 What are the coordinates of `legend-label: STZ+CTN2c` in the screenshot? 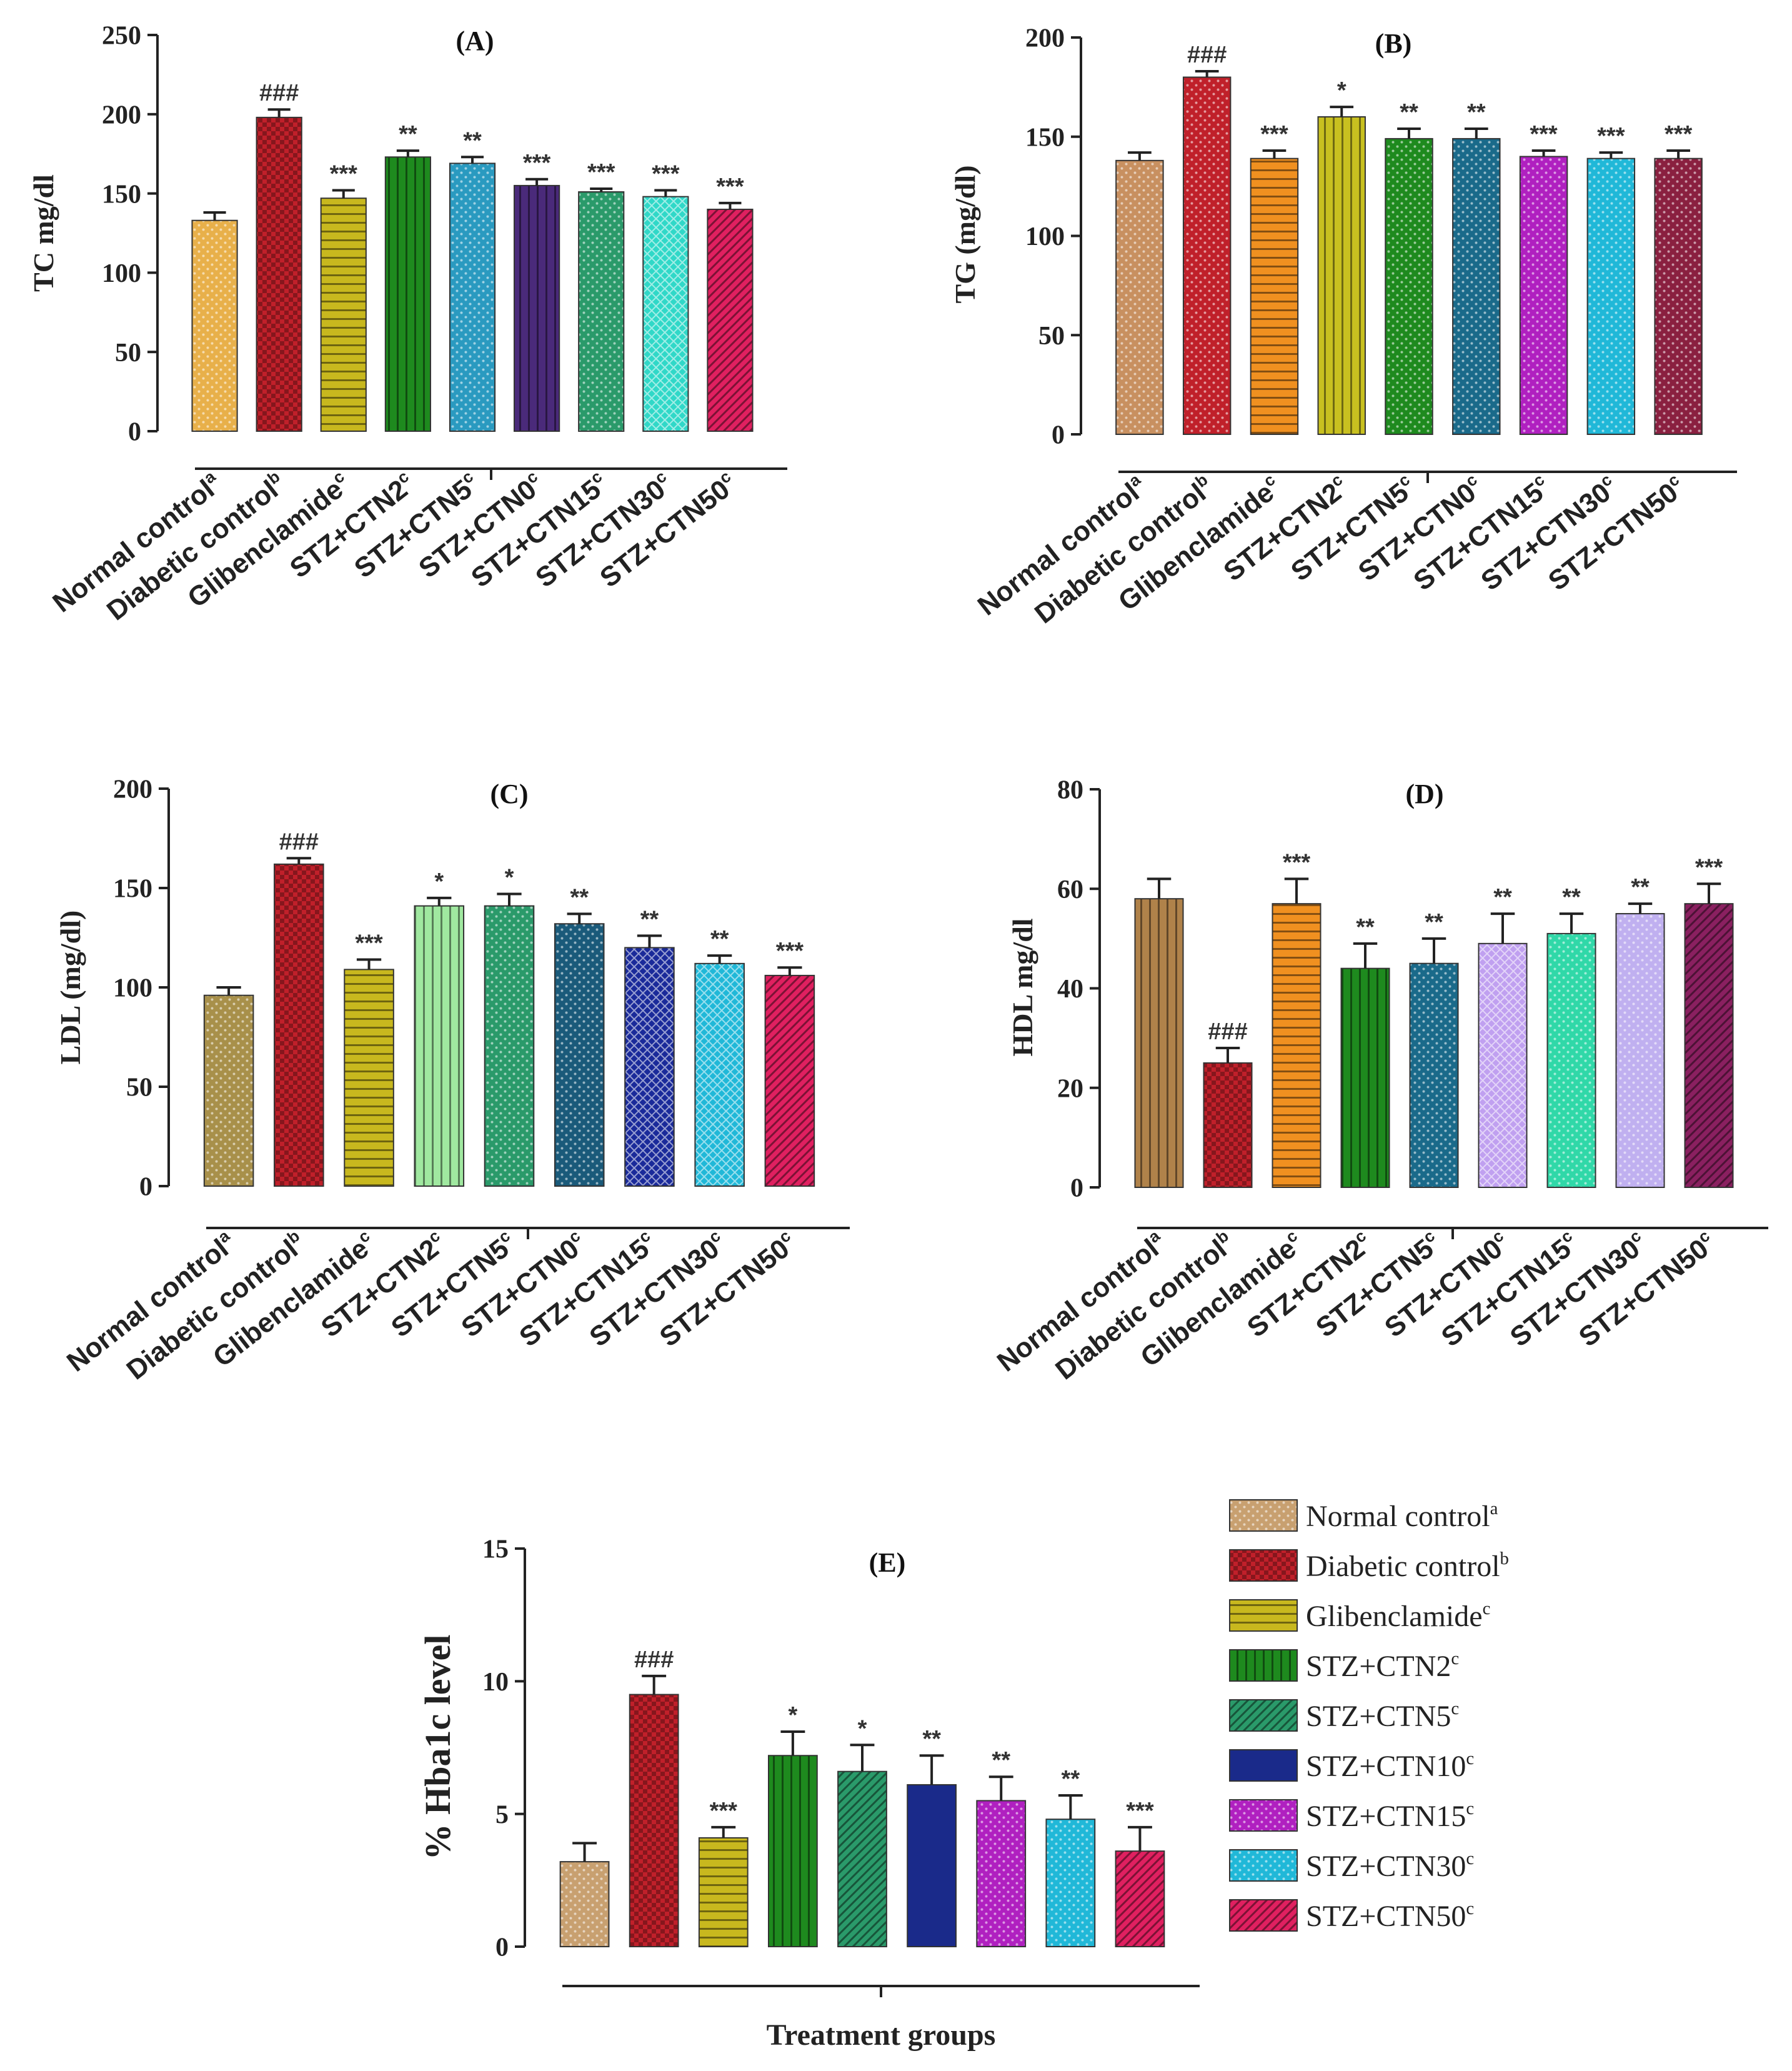 It's located at (1382, 1666).